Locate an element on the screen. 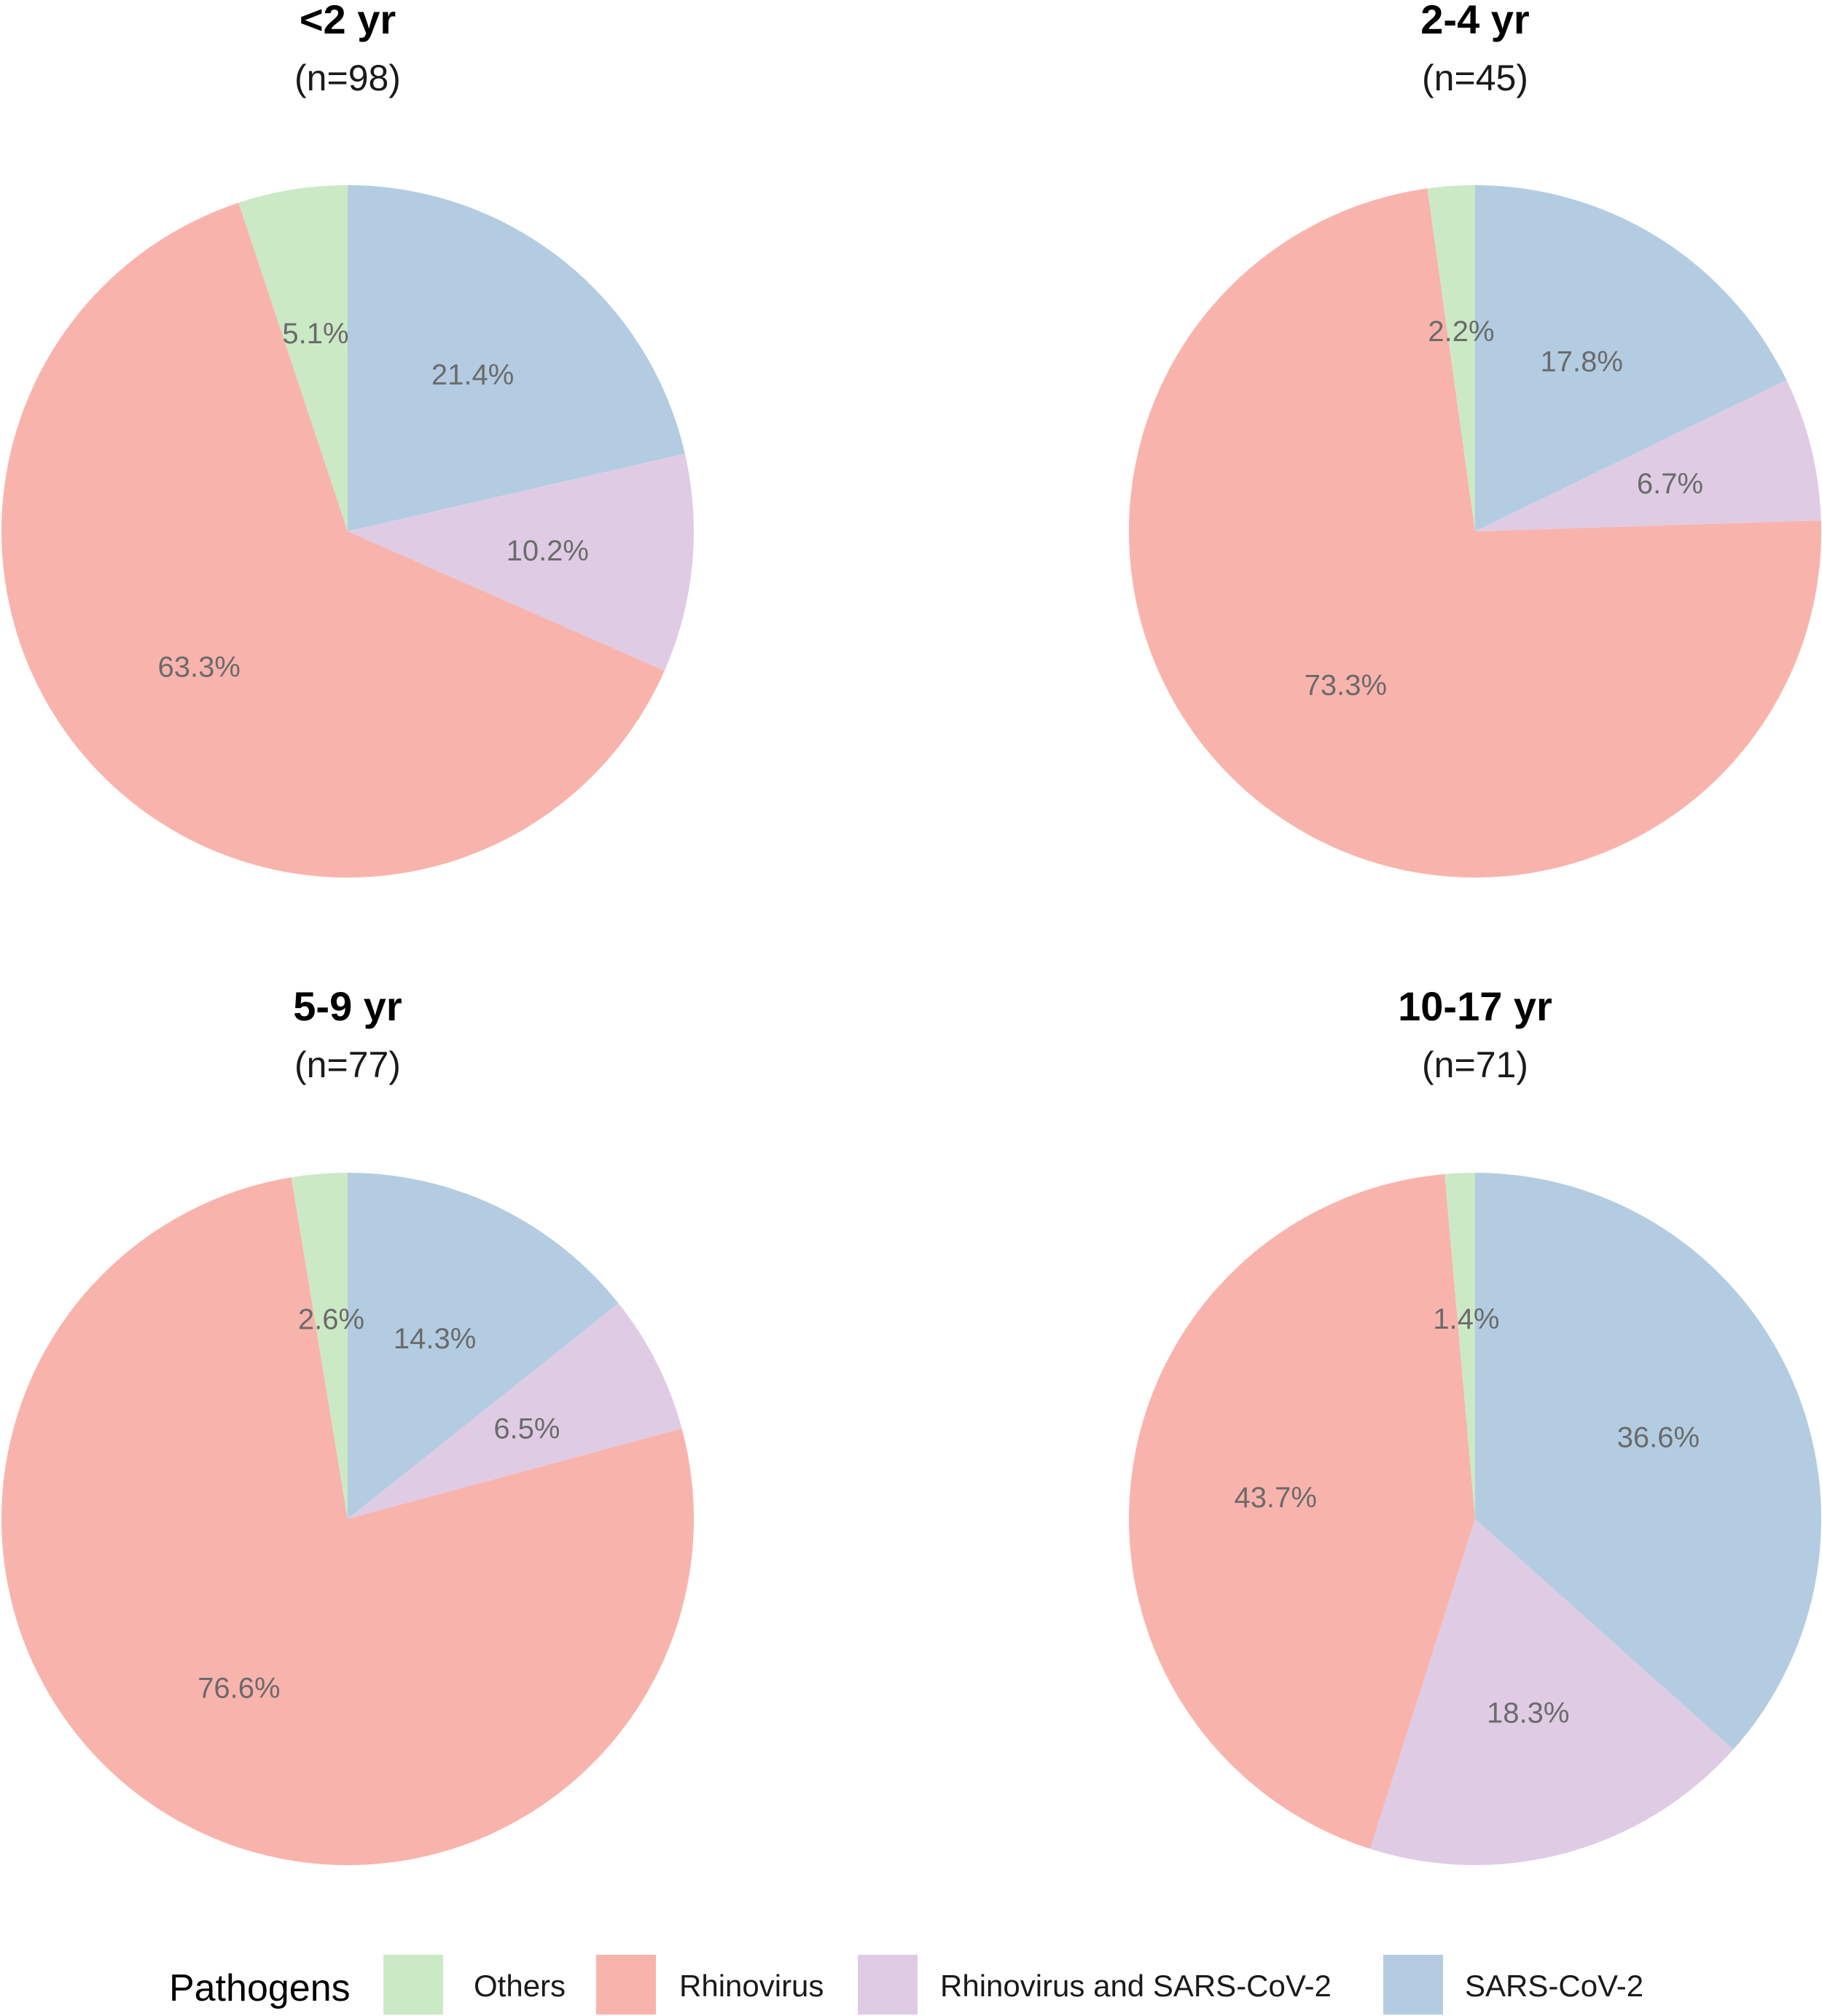  legend-key-others is located at coordinates (413, 1985).